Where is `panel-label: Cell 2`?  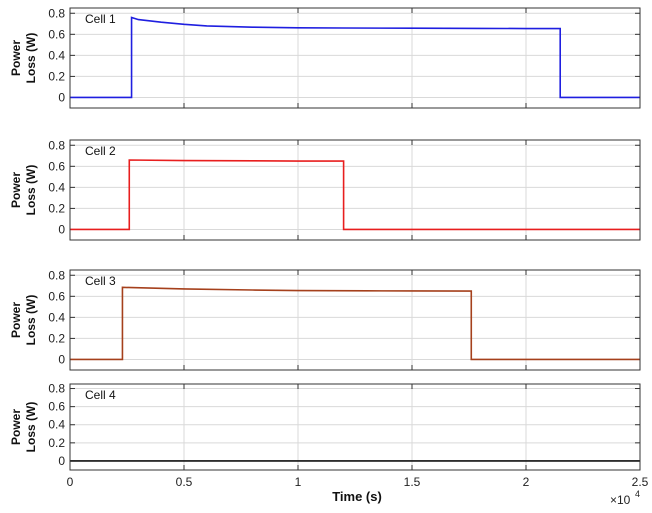 panel-label: Cell 2 is located at coordinates (100, 151).